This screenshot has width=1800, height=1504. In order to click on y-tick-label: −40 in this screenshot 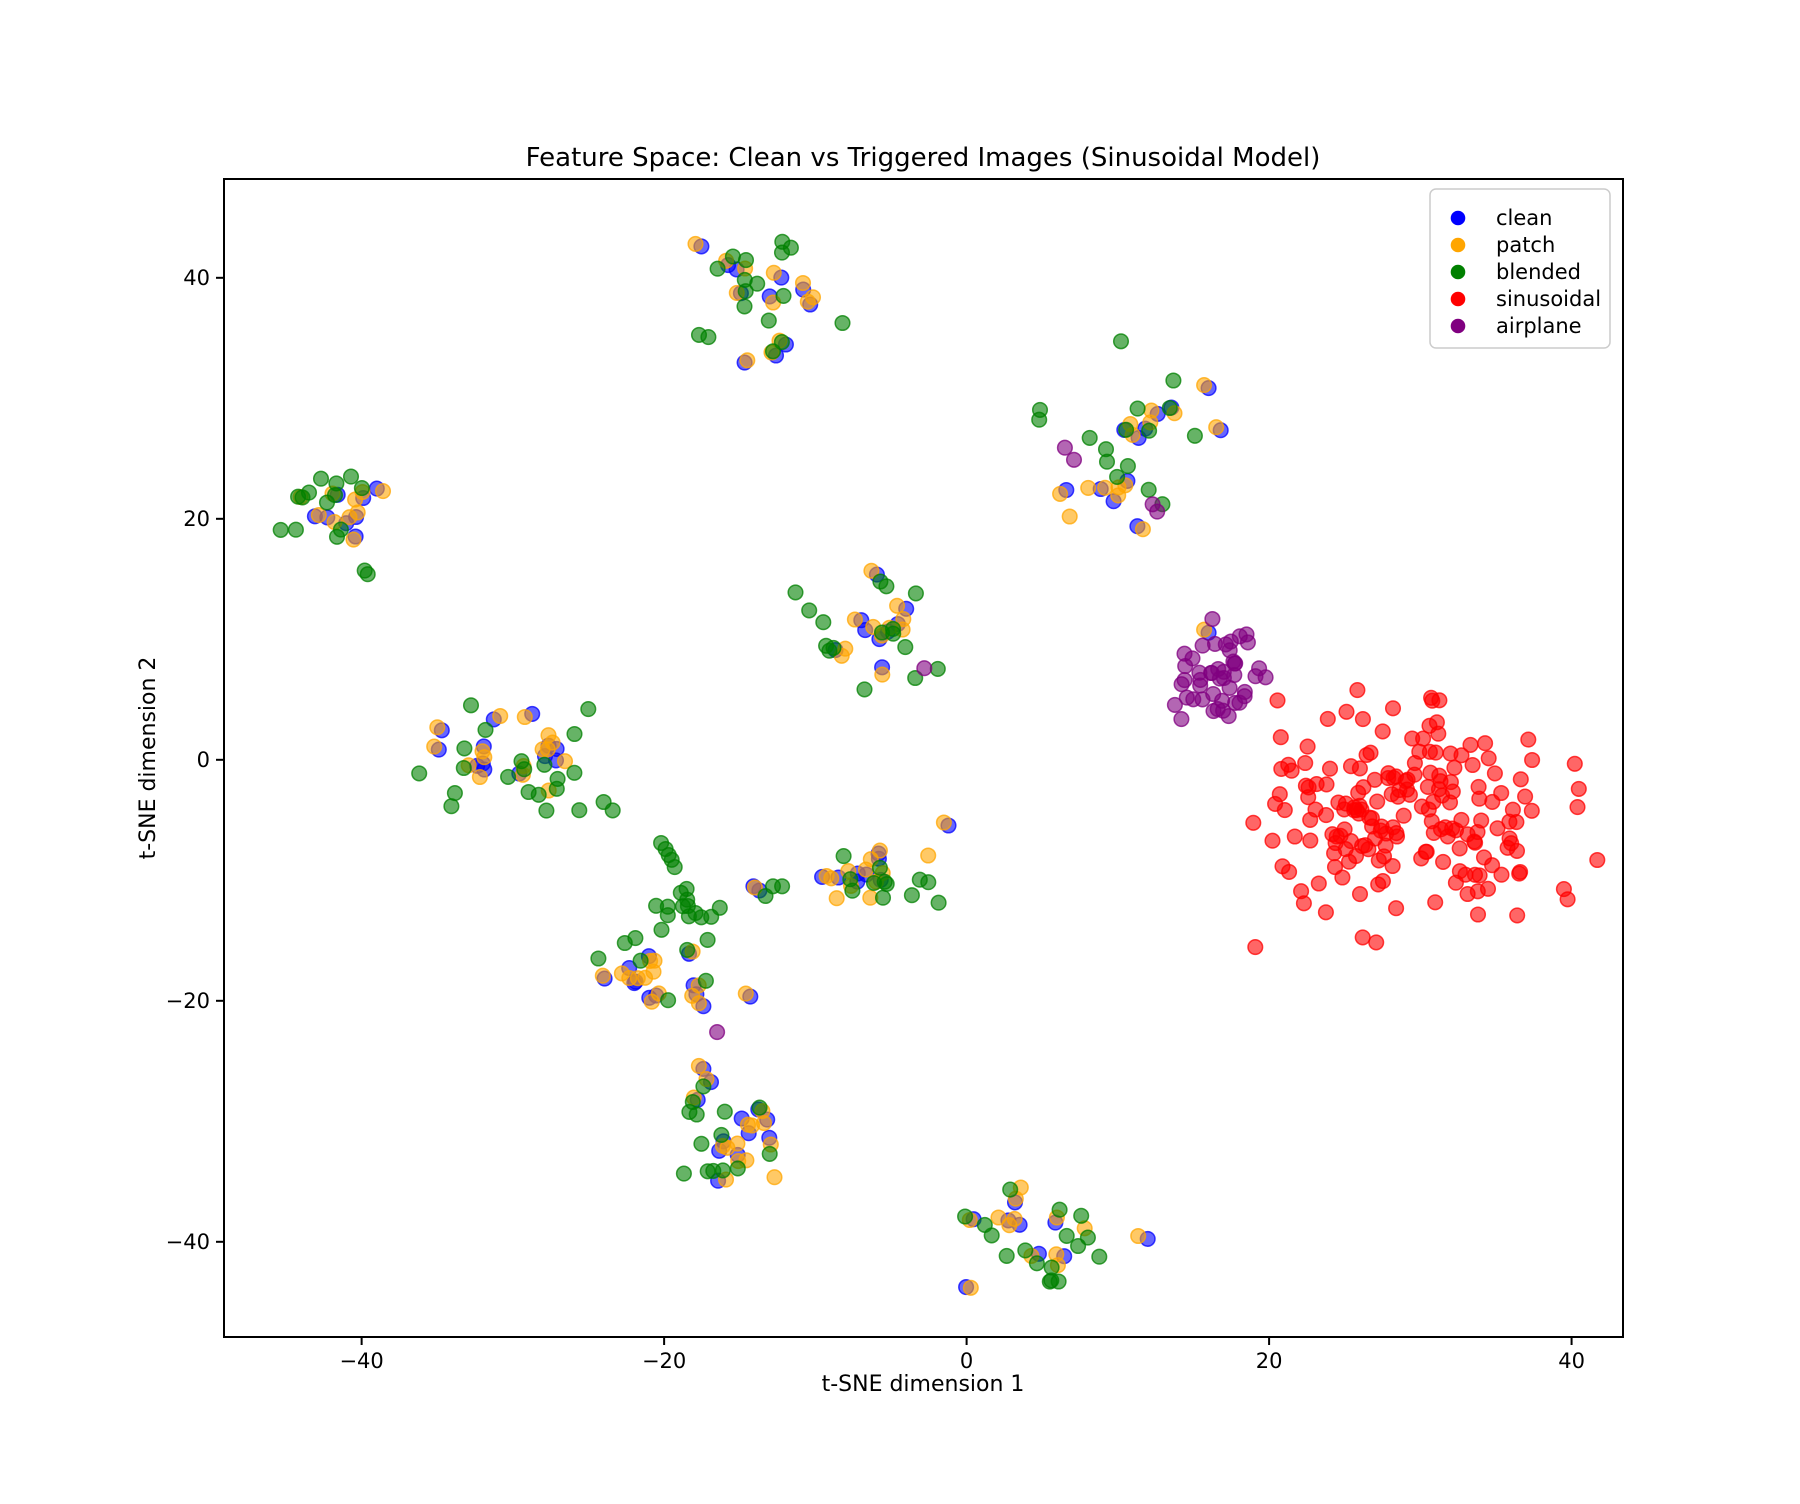, I will do `click(188, 1242)`.